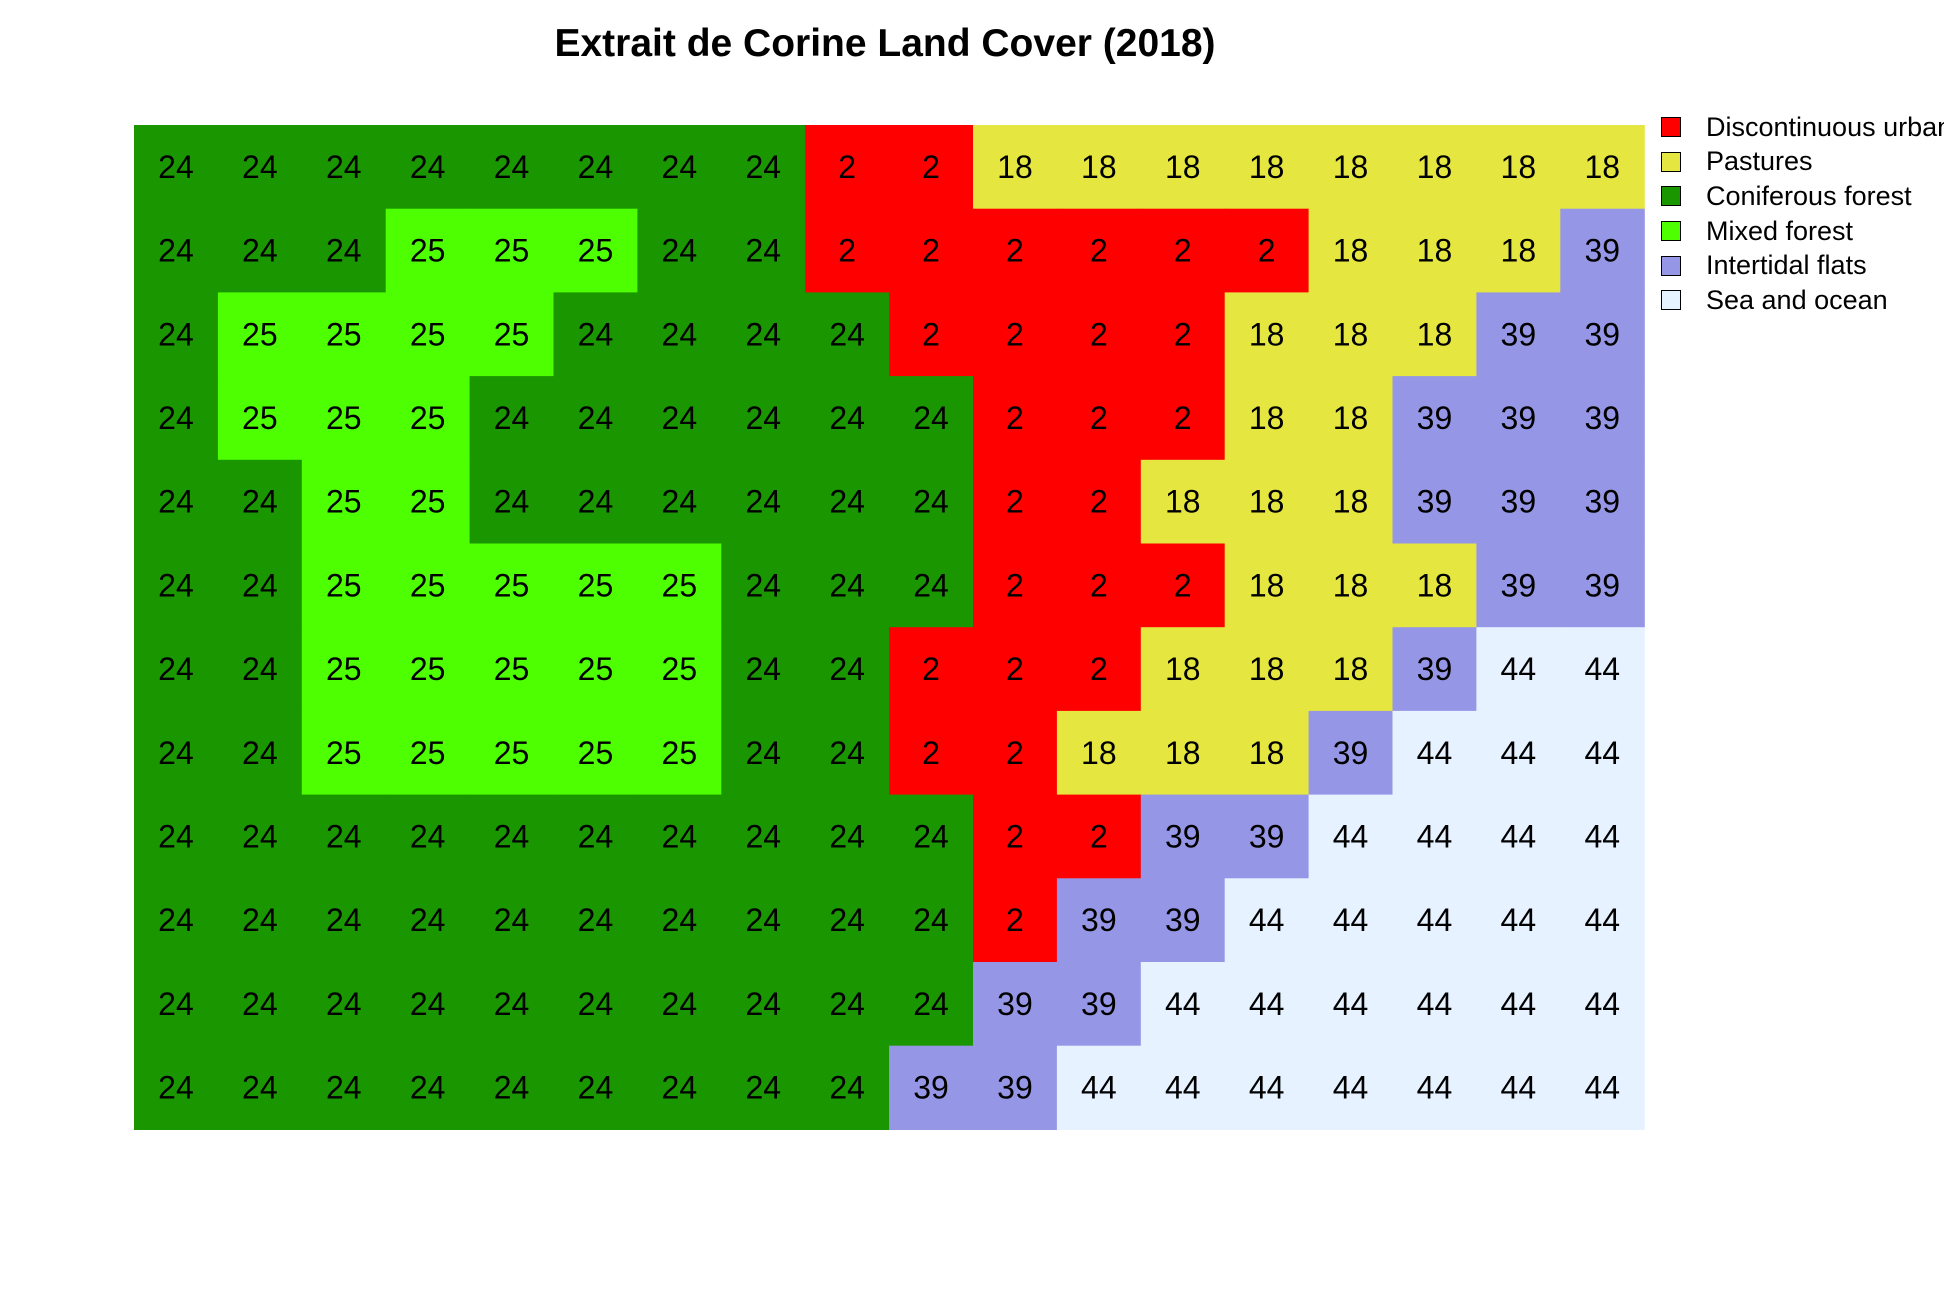  Describe the element at coordinates (1802, 231) in the screenshot. I see `legend-item: Mixed forest` at that location.